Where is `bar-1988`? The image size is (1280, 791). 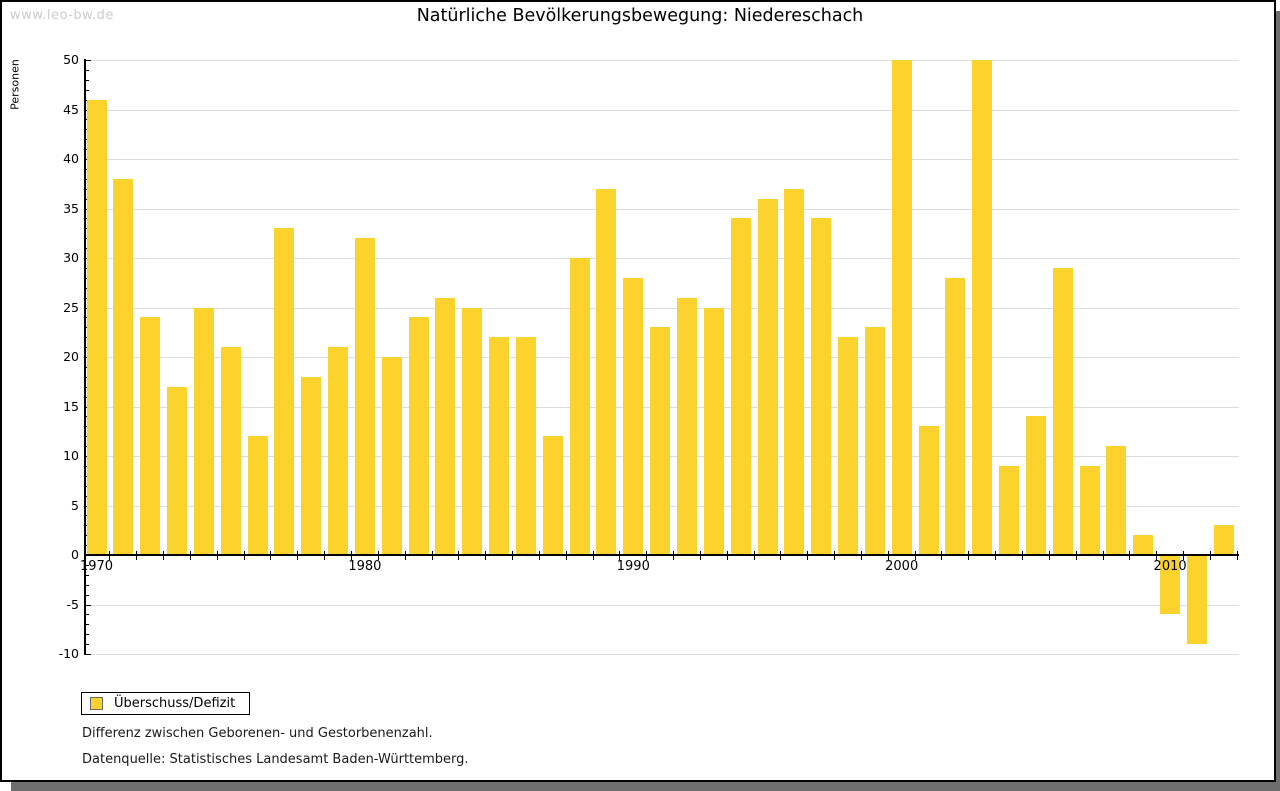 bar-1988 is located at coordinates (579, 406).